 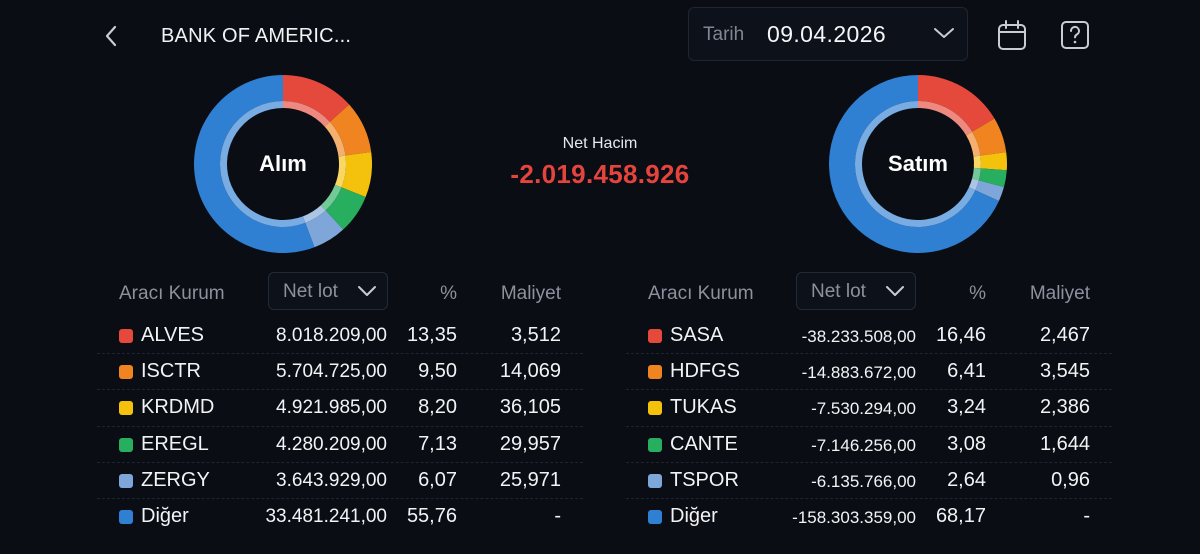 I want to click on percent: 2,64, so click(x=966, y=479).